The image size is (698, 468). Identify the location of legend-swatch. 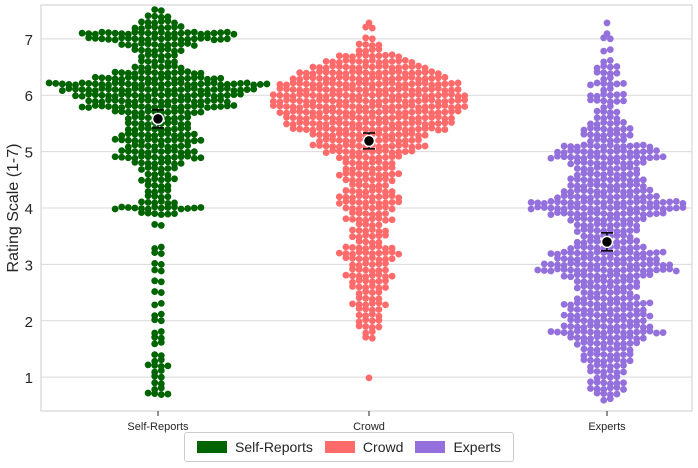
(339, 447).